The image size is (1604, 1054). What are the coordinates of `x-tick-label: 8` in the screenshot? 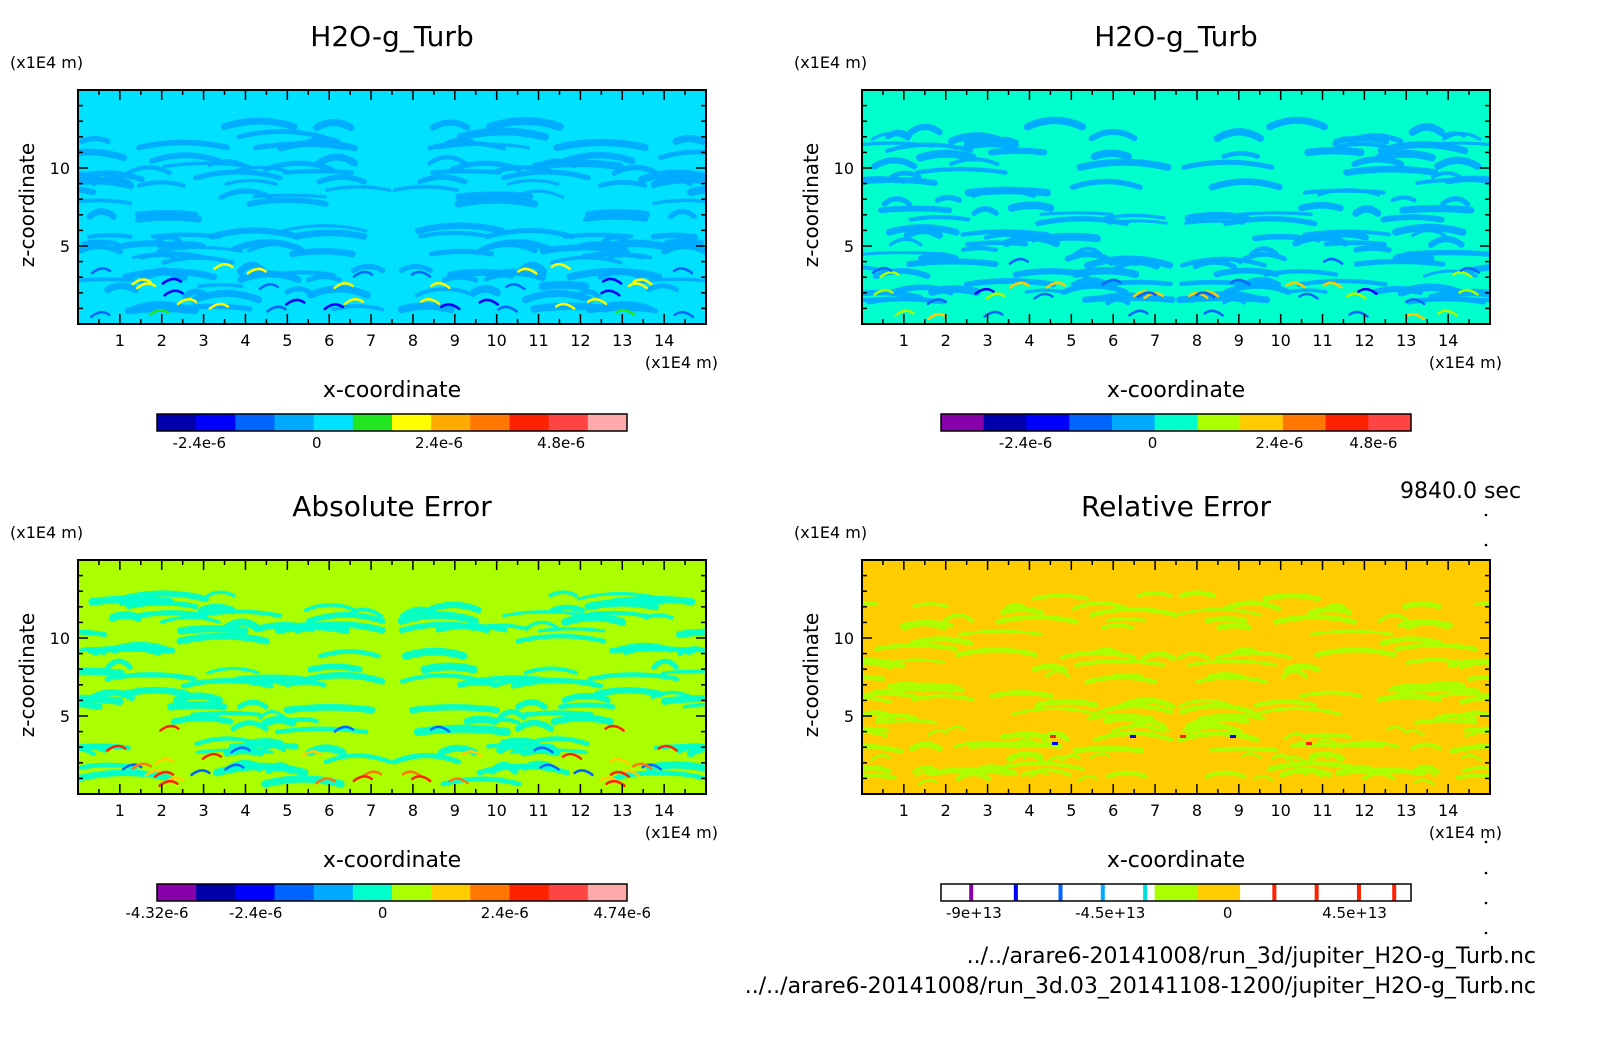 It's located at (413, 810).